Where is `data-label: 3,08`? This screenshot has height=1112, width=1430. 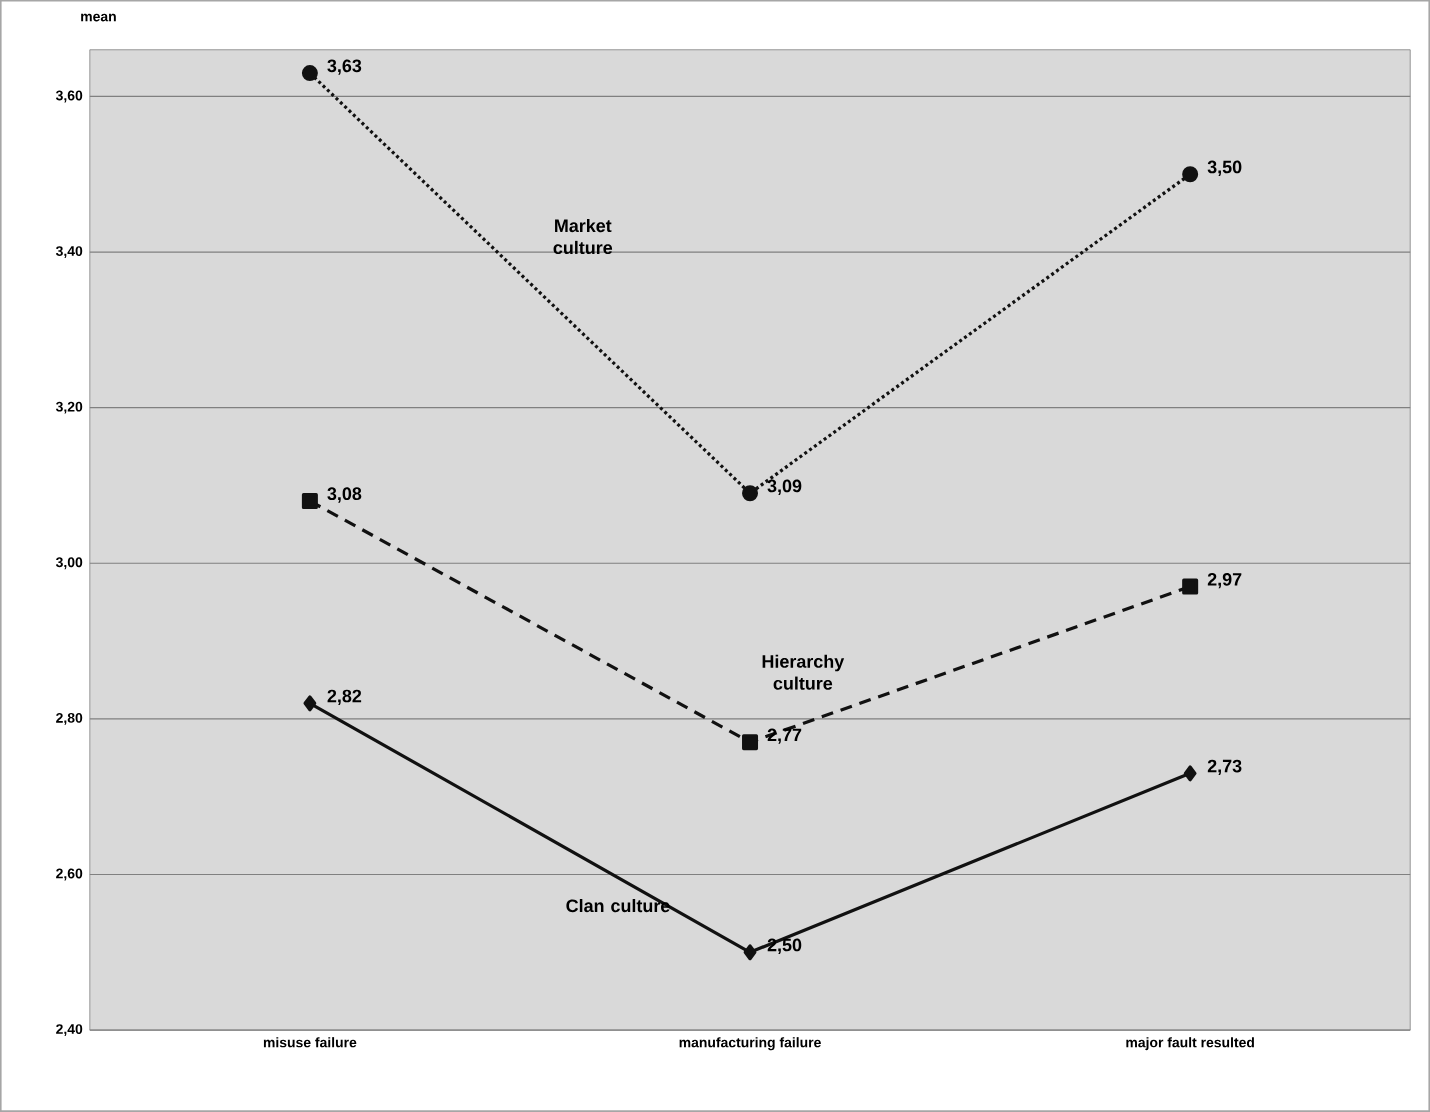 data-label: 3,08 is located at coordinates (344, 495).